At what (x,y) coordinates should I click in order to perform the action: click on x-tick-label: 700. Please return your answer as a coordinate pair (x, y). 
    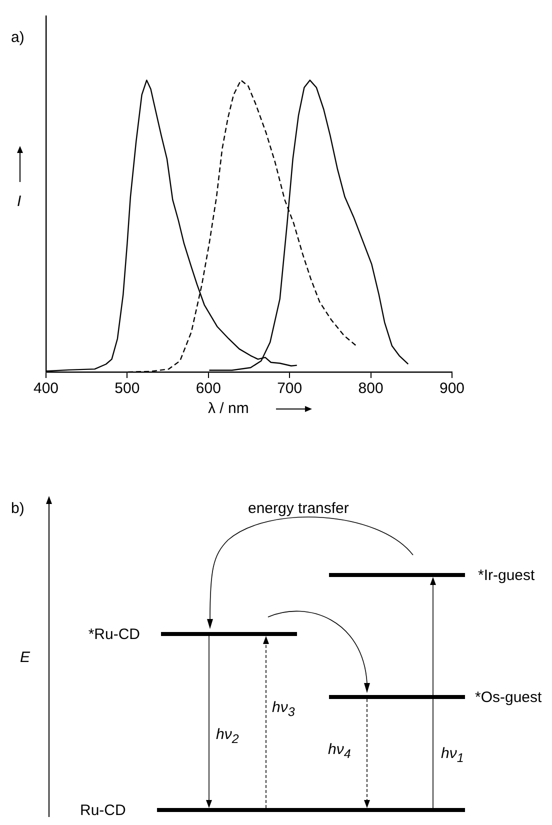
    Looking at the image, I should click on (289, 389).